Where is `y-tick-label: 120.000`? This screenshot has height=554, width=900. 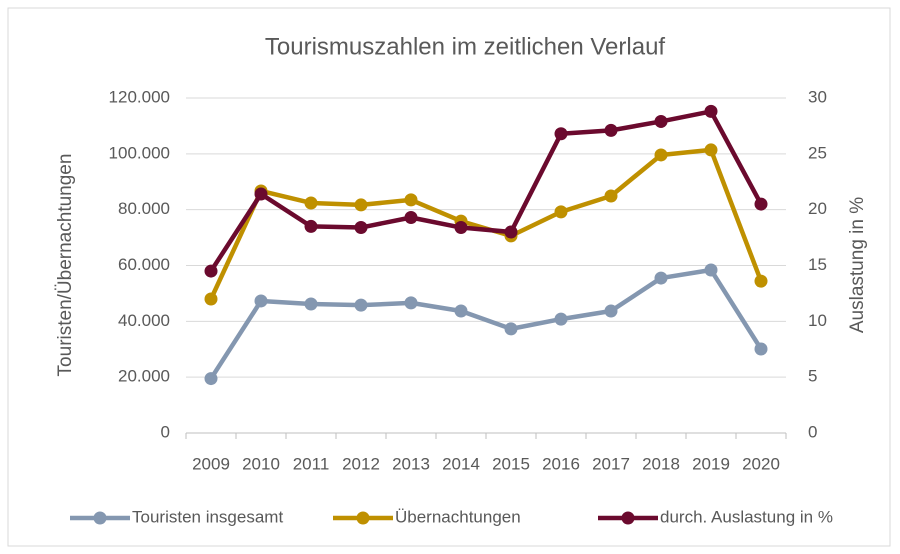
y-tick-label: 120.000 is located at coordinates (139, 96).